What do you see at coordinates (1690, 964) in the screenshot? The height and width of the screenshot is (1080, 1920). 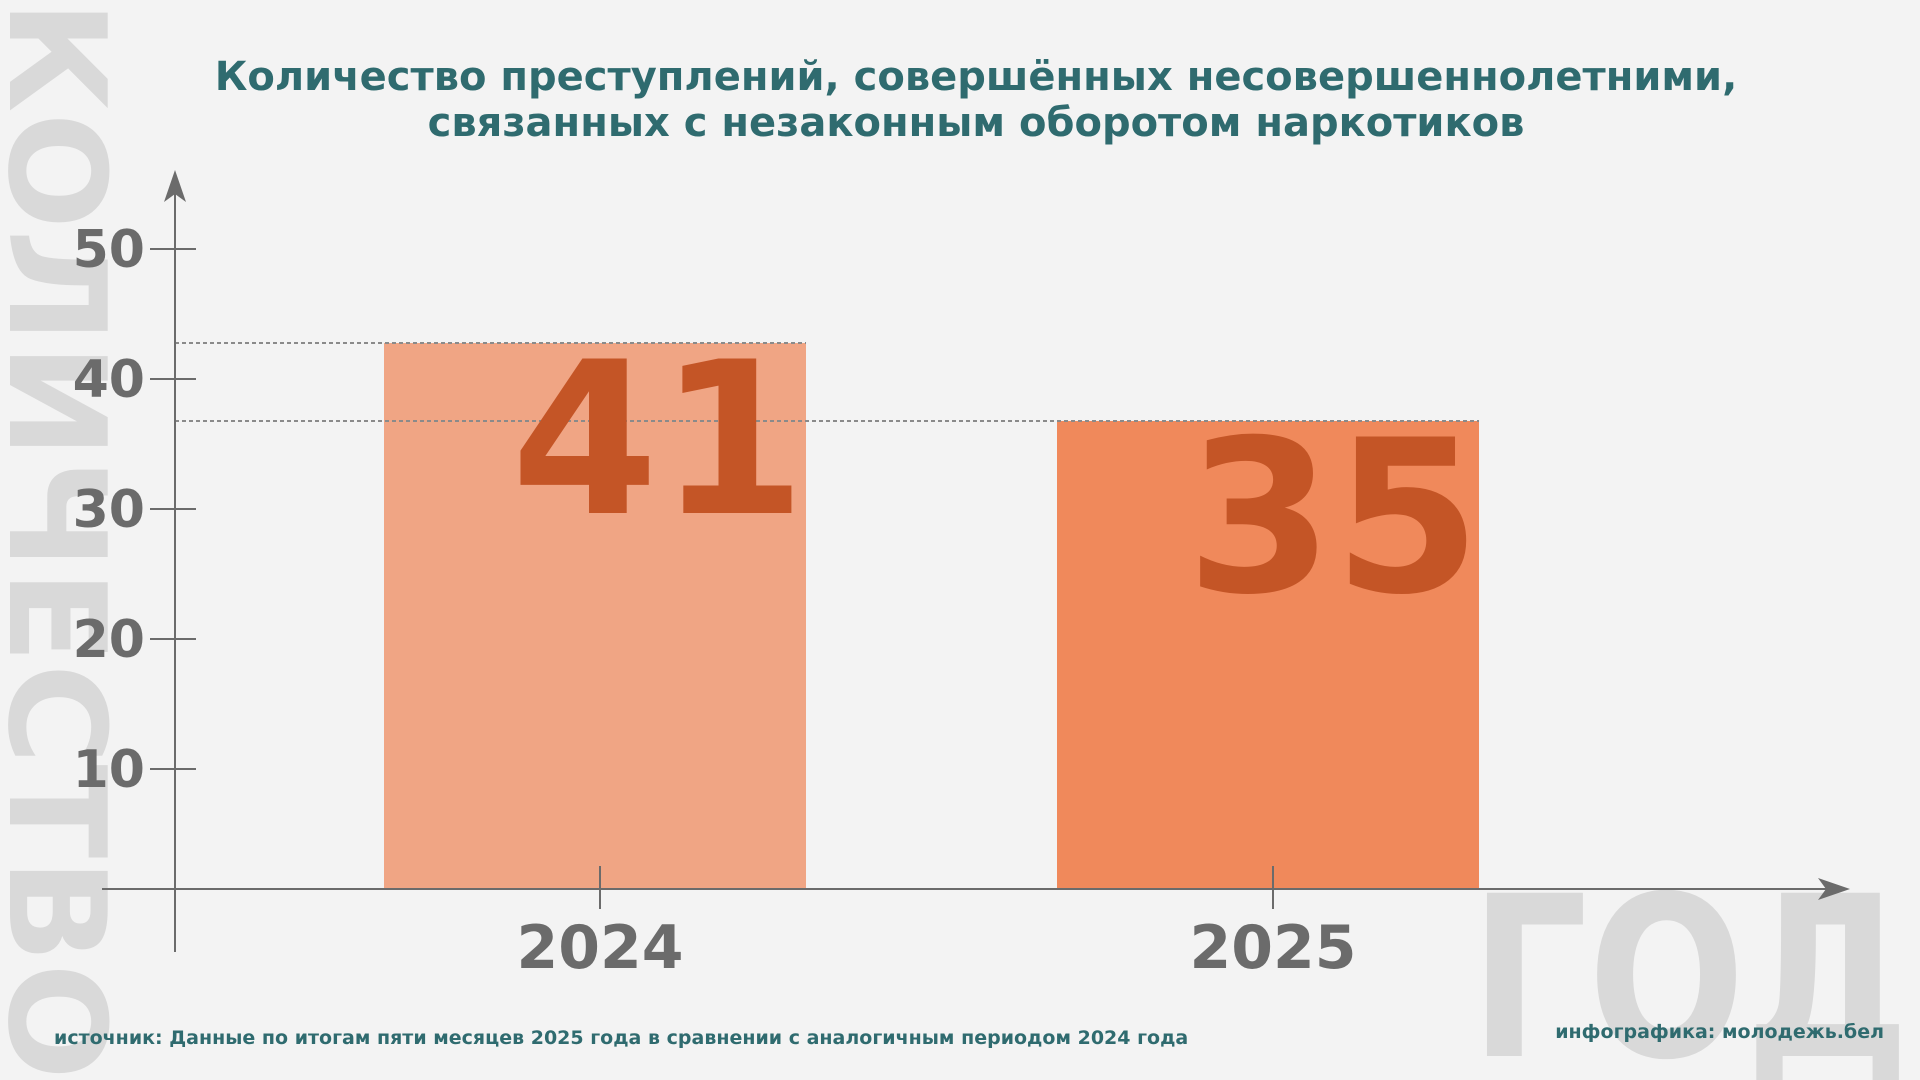 I see `x-axis-title-watermark: ГОД` at bounding box center [1690, 964].